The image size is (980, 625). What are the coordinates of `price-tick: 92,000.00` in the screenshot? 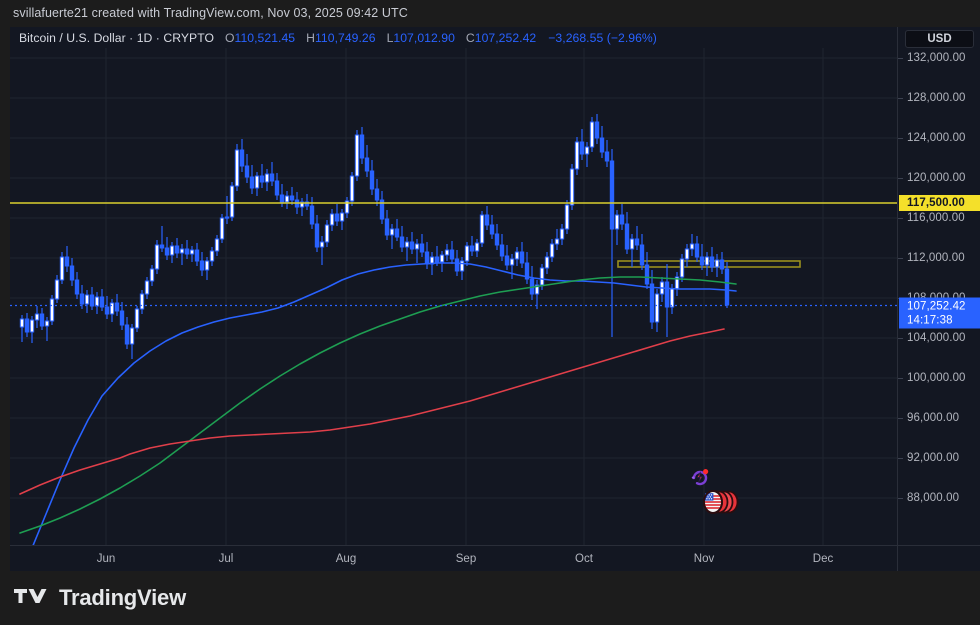 It's located at (928, 458).